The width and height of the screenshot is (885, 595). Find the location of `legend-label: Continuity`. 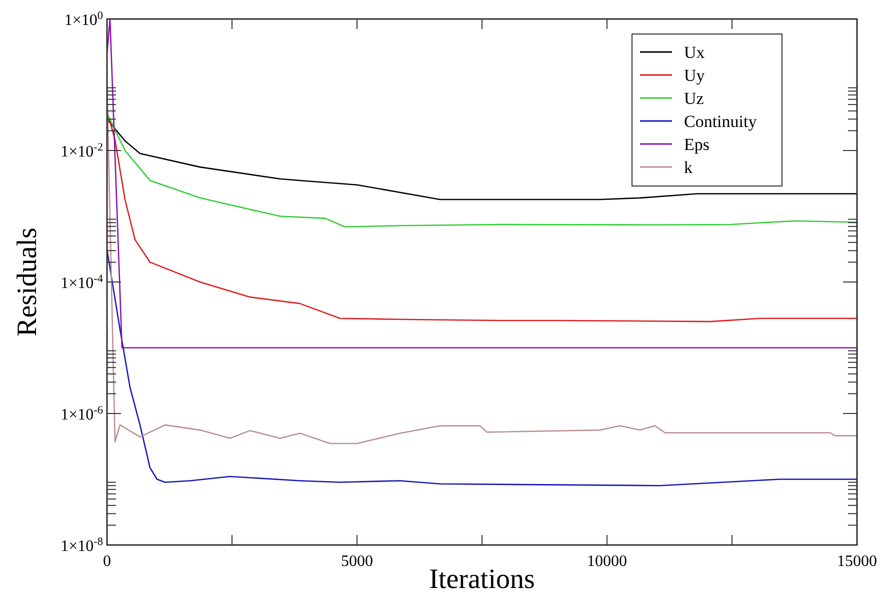

legend-label: Continuity is located at coordinates (721, 121).